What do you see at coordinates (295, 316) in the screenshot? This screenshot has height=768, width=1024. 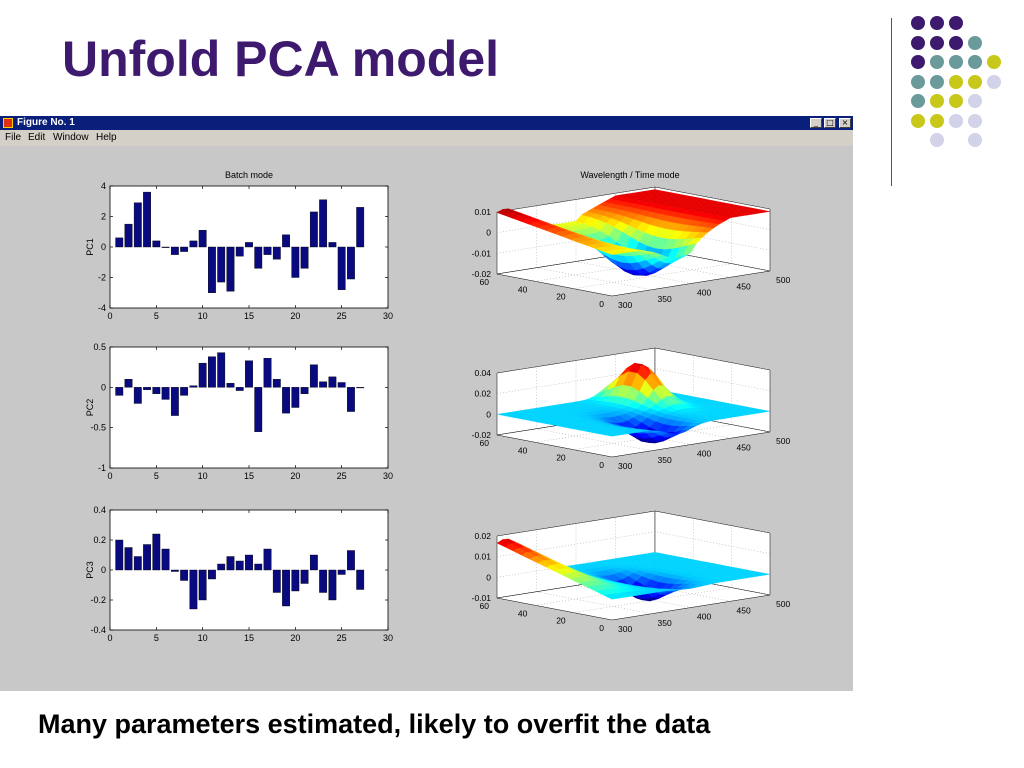 I see `x-tick-label: 20` at bounding box center [295, 316].